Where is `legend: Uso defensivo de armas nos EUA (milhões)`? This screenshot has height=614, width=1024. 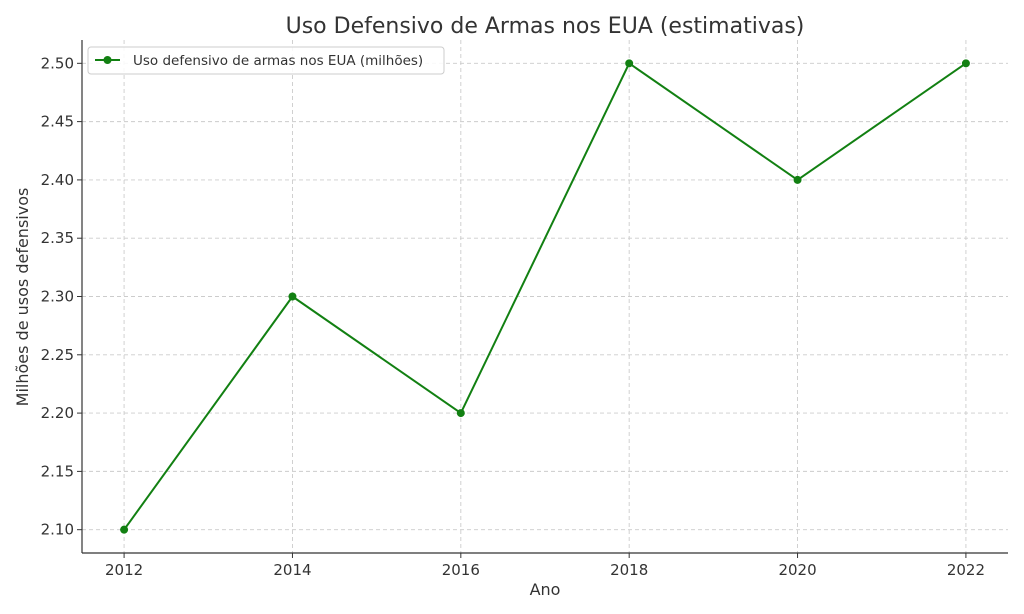 legend: Uso defensivo de armas nos EUA (milhões) is located at coordinates (266, 60).